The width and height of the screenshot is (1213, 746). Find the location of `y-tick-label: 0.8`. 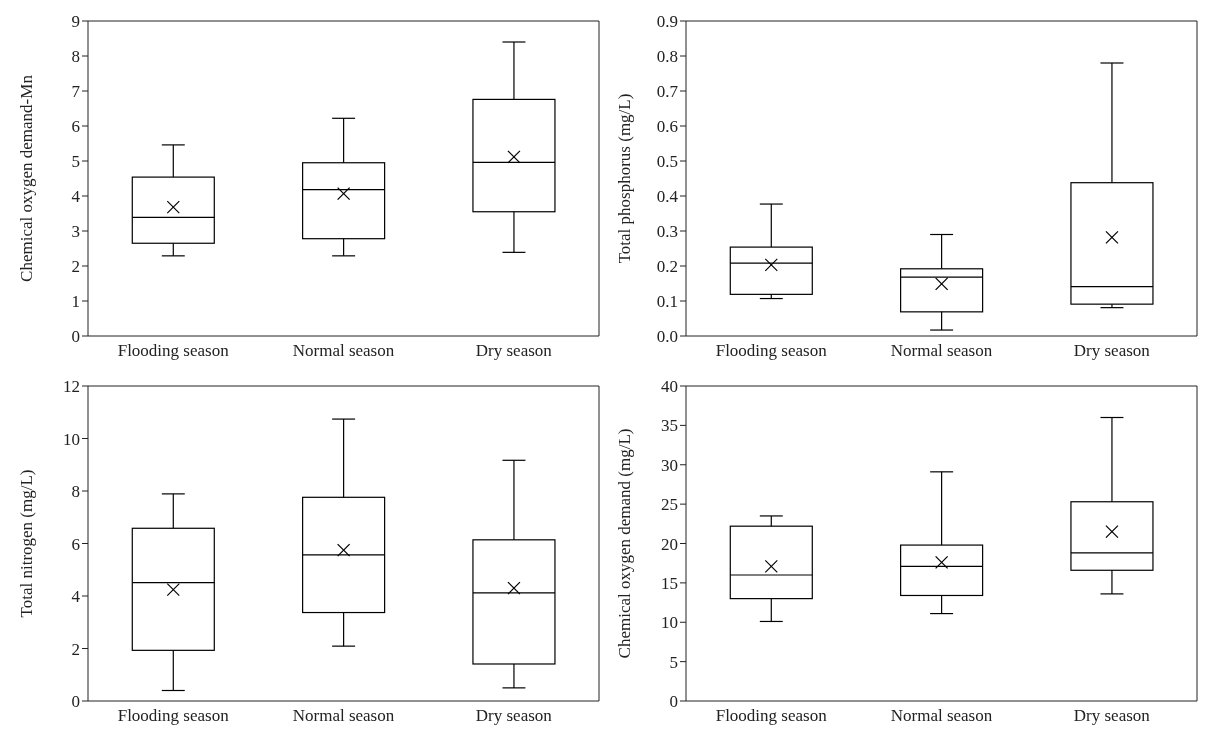

y-tick-label: 0.8 is located at coordinates (667, 57).